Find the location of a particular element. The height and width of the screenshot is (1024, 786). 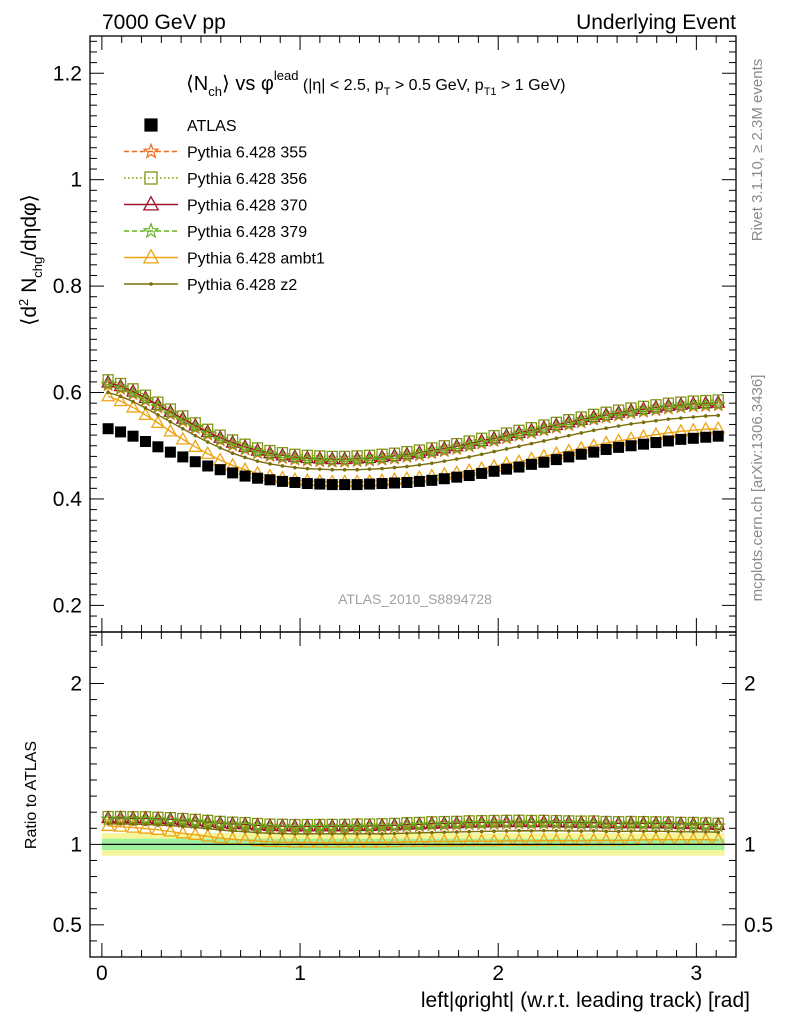

legend-entry-p370: Pythia 6.428 370 is located at coordinates (215, 205).